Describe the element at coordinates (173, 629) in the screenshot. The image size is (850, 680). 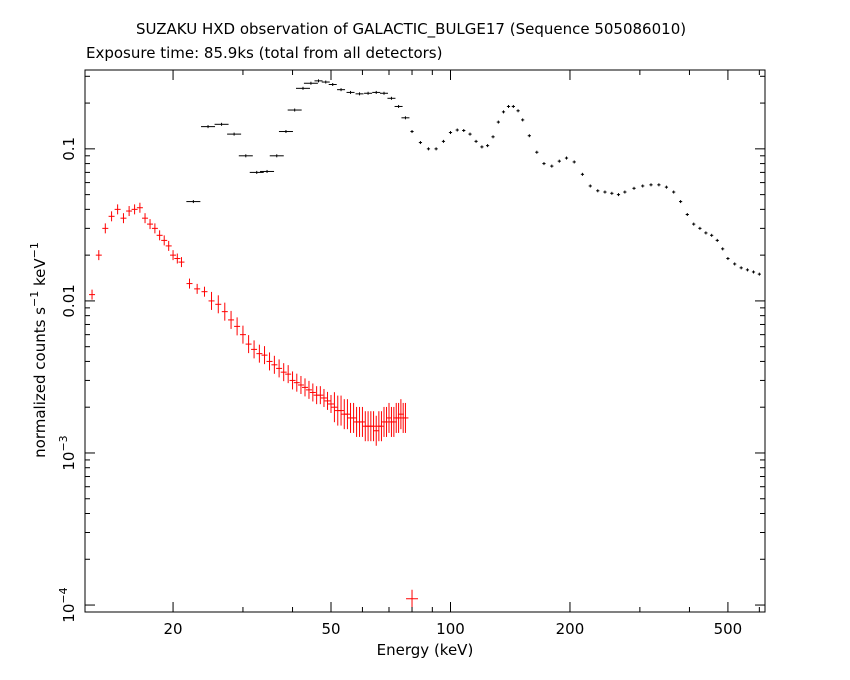
I see `x-tick-label: 20` at that location.